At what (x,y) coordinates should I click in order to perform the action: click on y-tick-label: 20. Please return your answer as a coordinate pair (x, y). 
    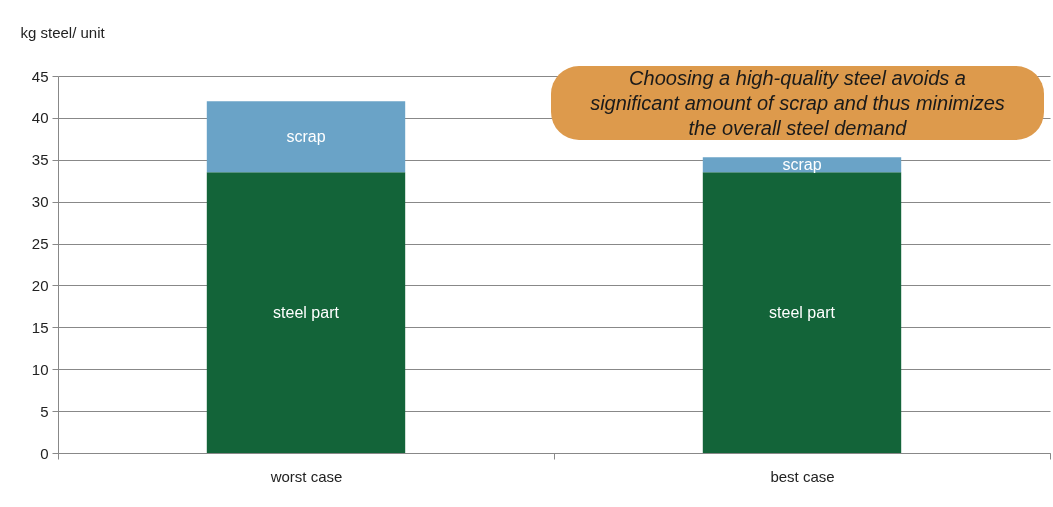
    Looking at the image, I should click on (40, 285).